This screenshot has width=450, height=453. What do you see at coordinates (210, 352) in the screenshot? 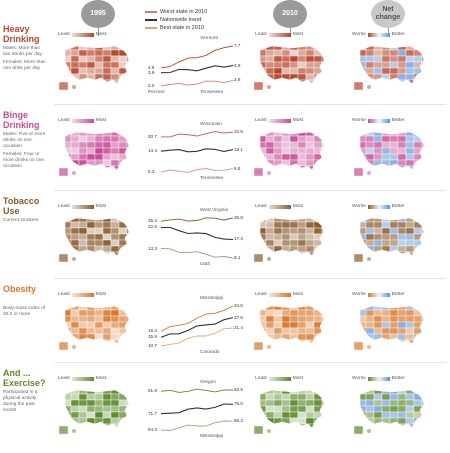
I see `best-state-name: Colorado` at bounding box center [210, 352].